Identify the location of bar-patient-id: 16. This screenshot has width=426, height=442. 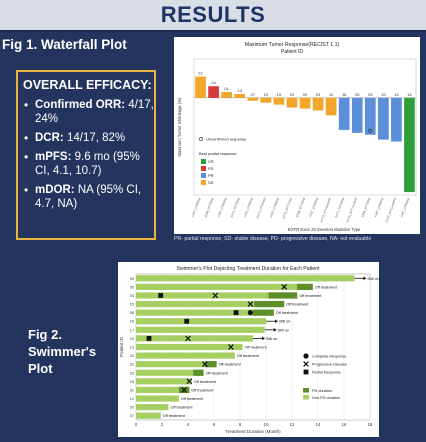
(409, 94).